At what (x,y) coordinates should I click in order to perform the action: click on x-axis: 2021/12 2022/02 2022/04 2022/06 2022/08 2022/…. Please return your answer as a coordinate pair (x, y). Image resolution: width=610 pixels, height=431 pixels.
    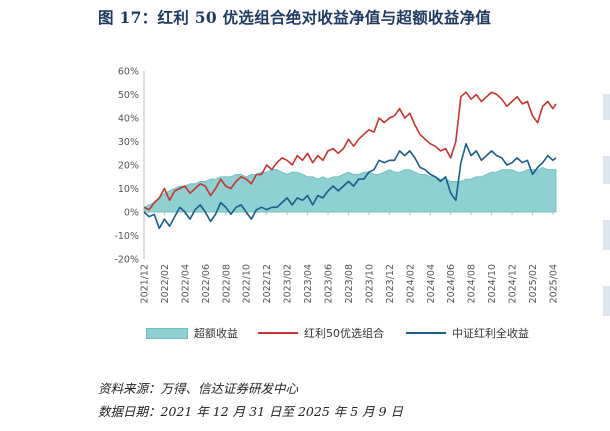
    Looking at the image, I should click on (349, 257).